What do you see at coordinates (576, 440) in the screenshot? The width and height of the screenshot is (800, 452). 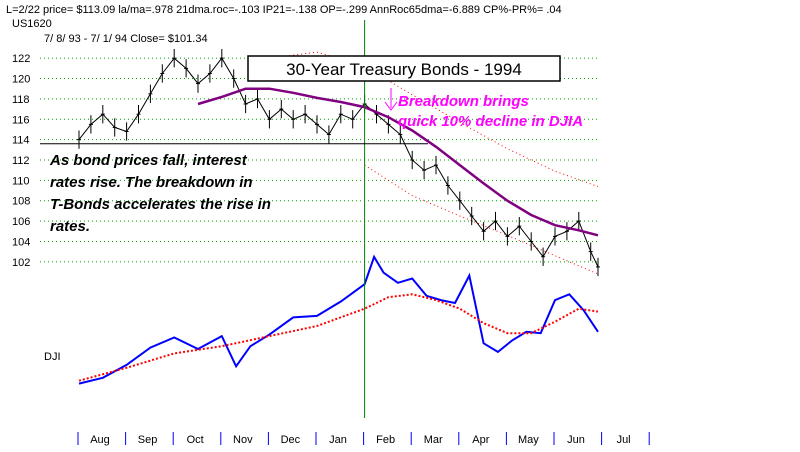 I see `x-tick-label: Jun` at bounding box center [576, 440].